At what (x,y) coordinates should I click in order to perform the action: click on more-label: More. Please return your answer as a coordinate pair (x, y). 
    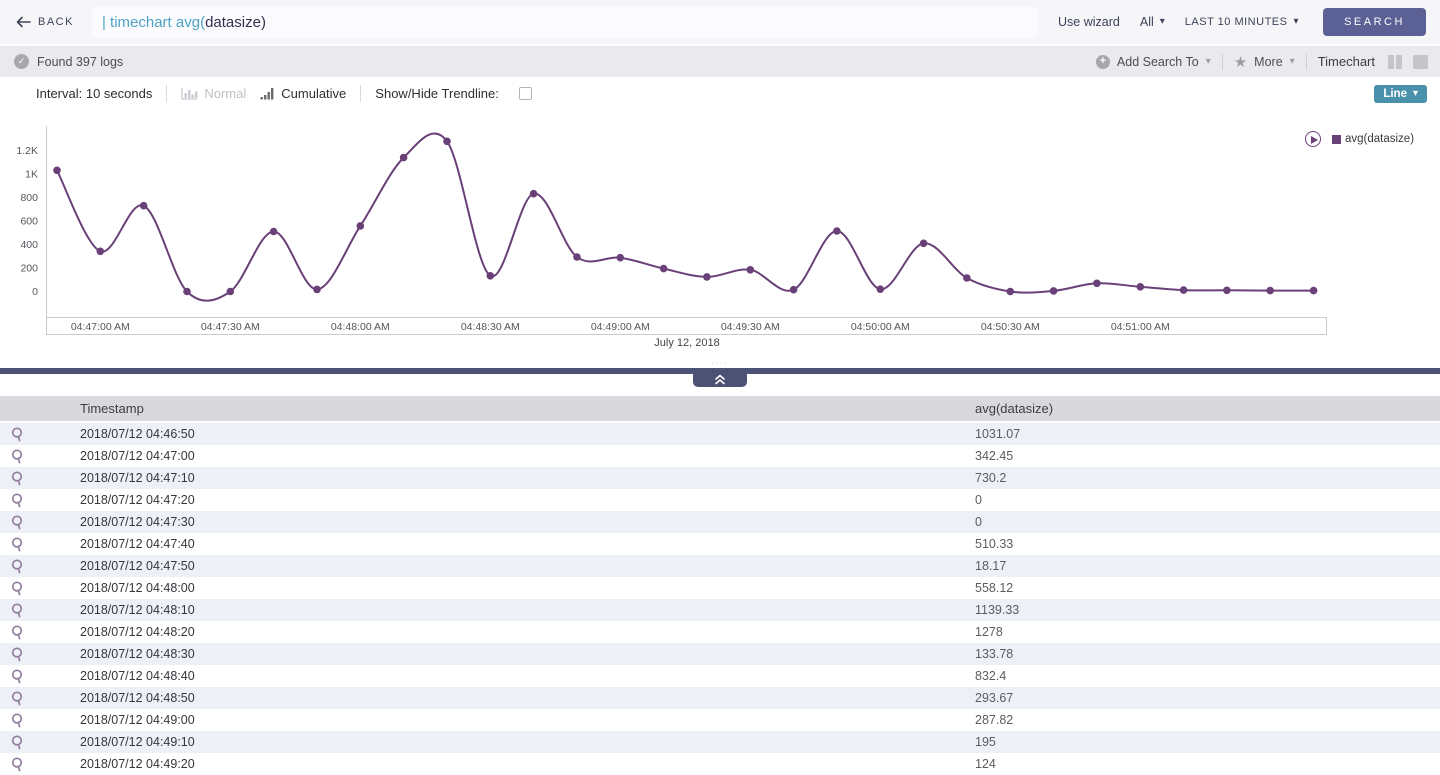
    Looking at the image, I should click on (1268, 61).